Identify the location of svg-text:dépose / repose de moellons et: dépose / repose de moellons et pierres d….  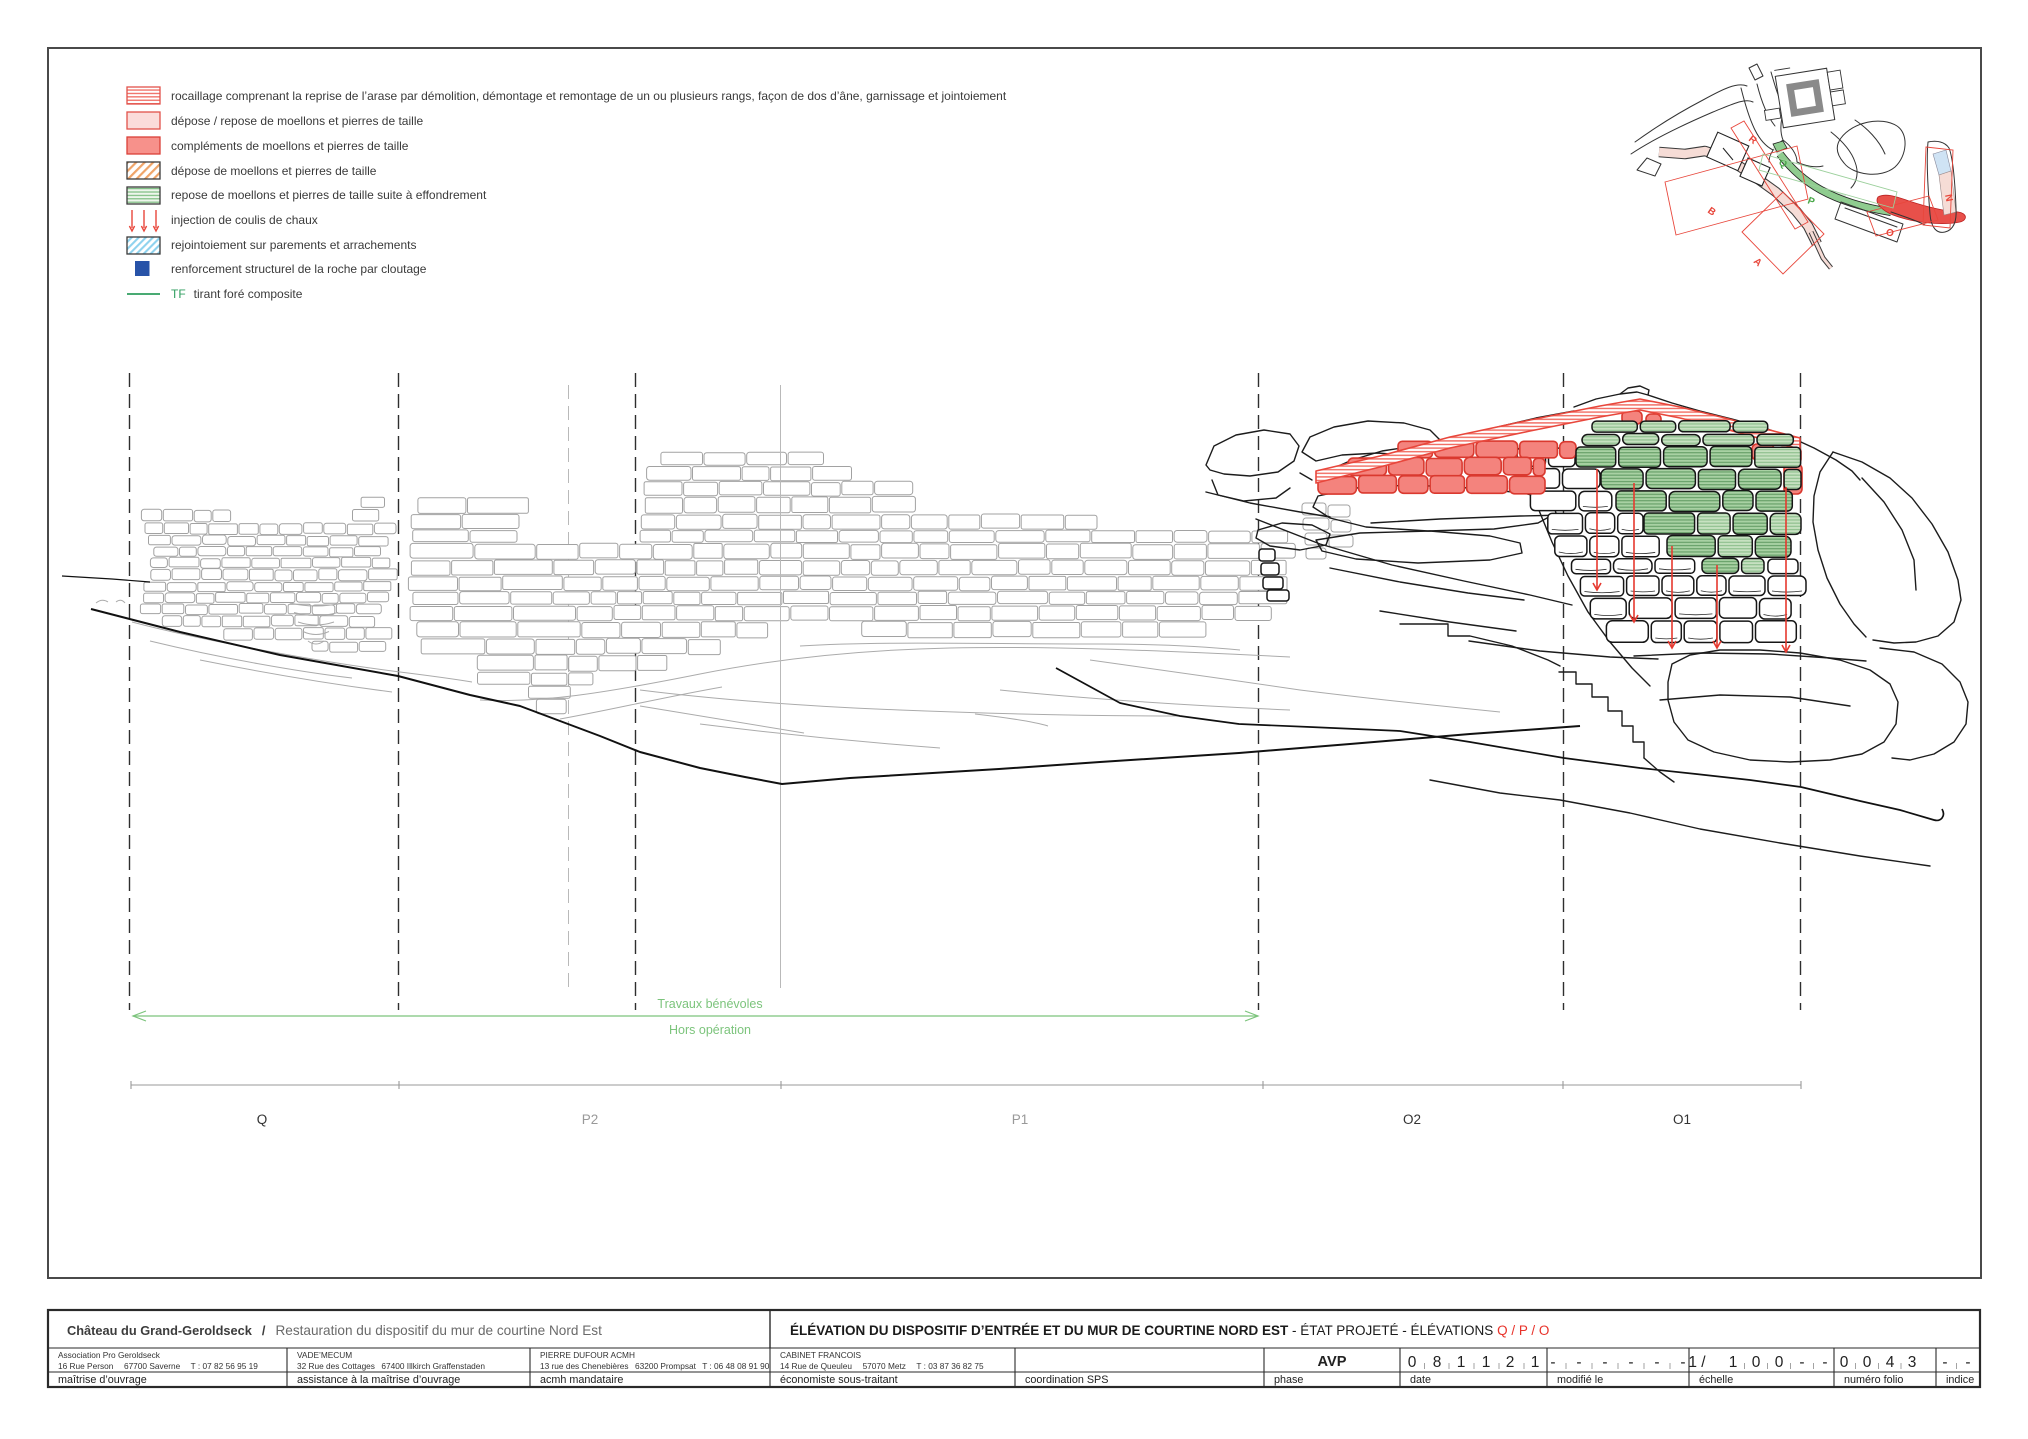
(297, 121).